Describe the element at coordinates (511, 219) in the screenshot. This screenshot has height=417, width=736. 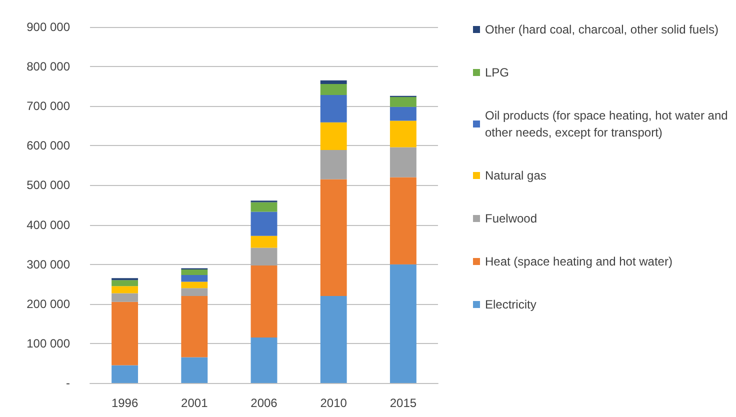
I see `legend-label: Fuelwood` at that location.